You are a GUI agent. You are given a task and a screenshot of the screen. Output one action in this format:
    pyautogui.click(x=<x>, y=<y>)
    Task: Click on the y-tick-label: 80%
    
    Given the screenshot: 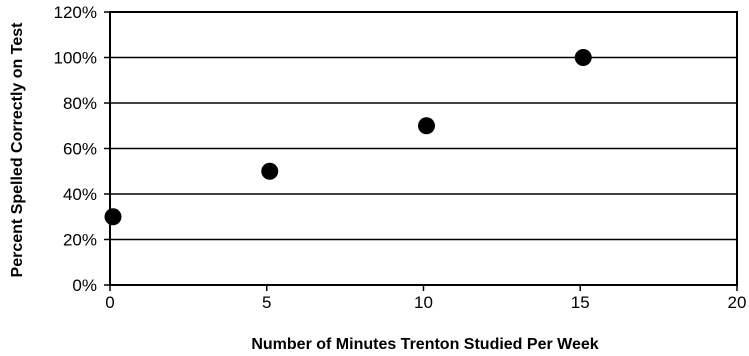 What is the action you would take?
    pyautogui.click(x=80, y=103)
    